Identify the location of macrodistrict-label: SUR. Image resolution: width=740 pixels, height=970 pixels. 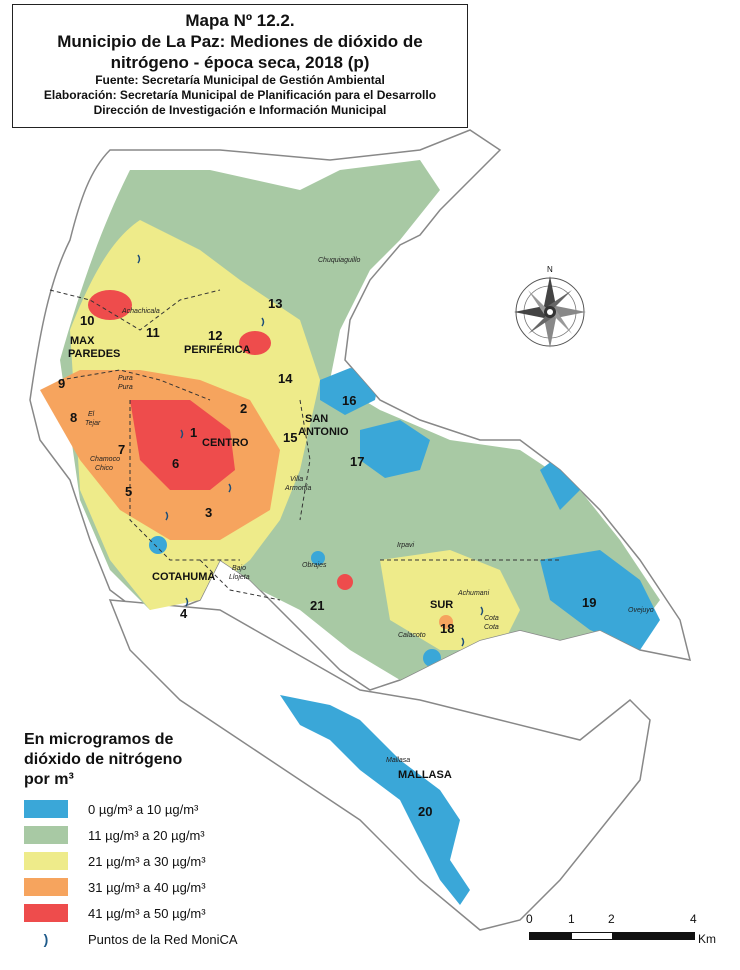
(441, 605).